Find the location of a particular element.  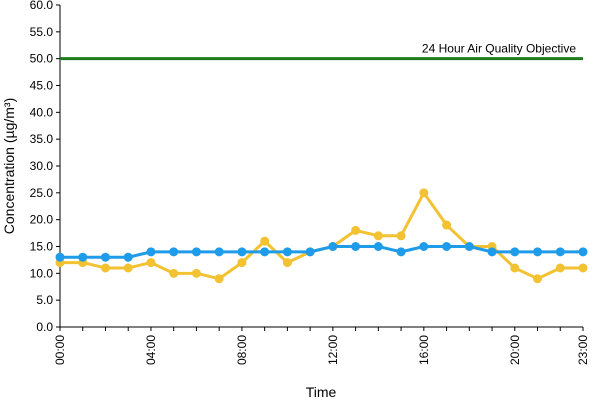

y-tick-label: 45.0 is located at coordinates (42, 86).